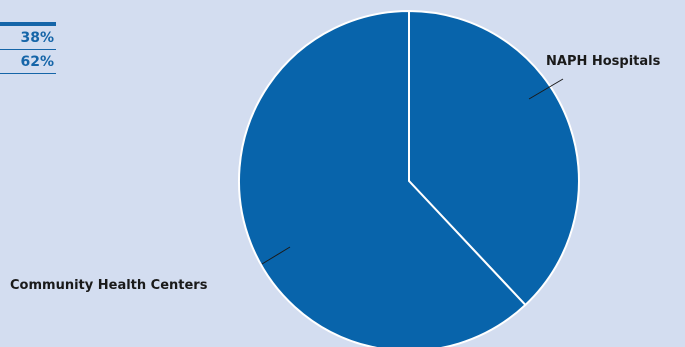 This screenshot has height=347, width=685. What do you see at coordinates (28, 62) in the screenshot?
I see `legend-value-community-health-centers: 62%` at bounding box center [28, 62].